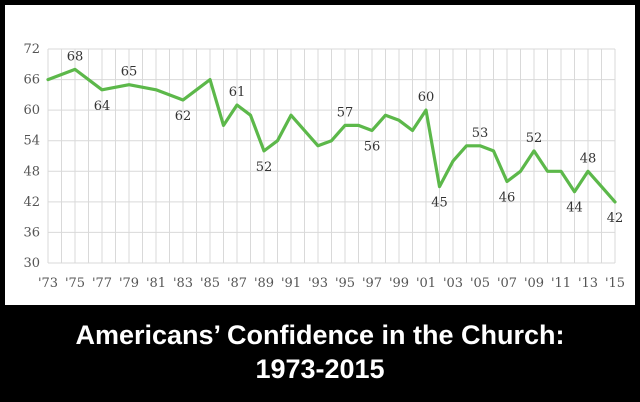 The image size is (640, 402). What do you see at coordinates (507, 283) in the screenshot?
I see `x-tick-label: '07` at bounding box center [507, 283].